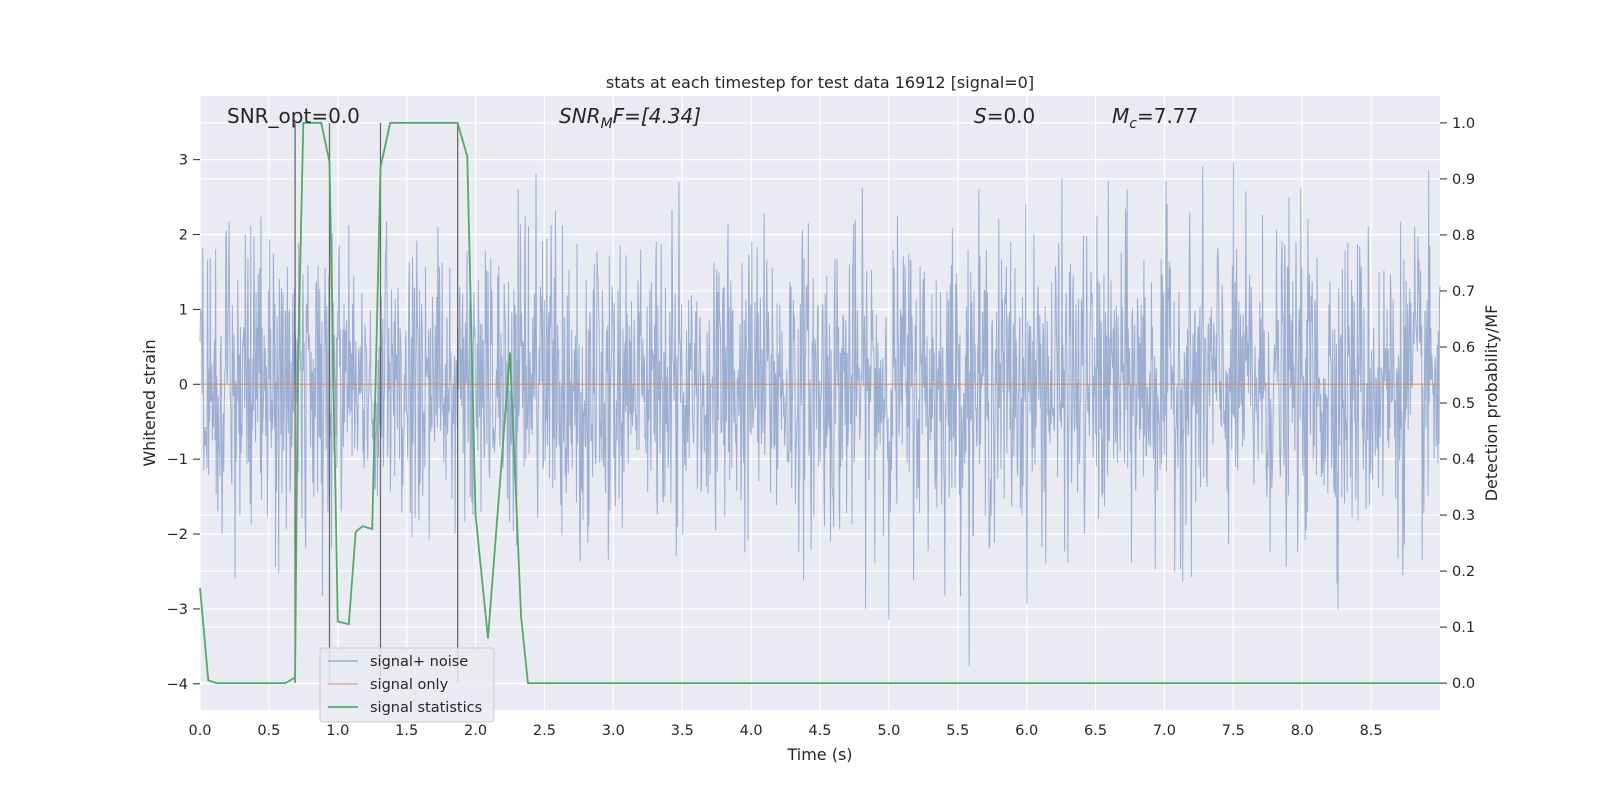 Image resolution: width=1600 pixels, height=804 pixels. What do you see at coordinates (1463, 572) in the screenshot?
I see `right-y-tick-label: 0.2` at bounding box center [1463, 572].